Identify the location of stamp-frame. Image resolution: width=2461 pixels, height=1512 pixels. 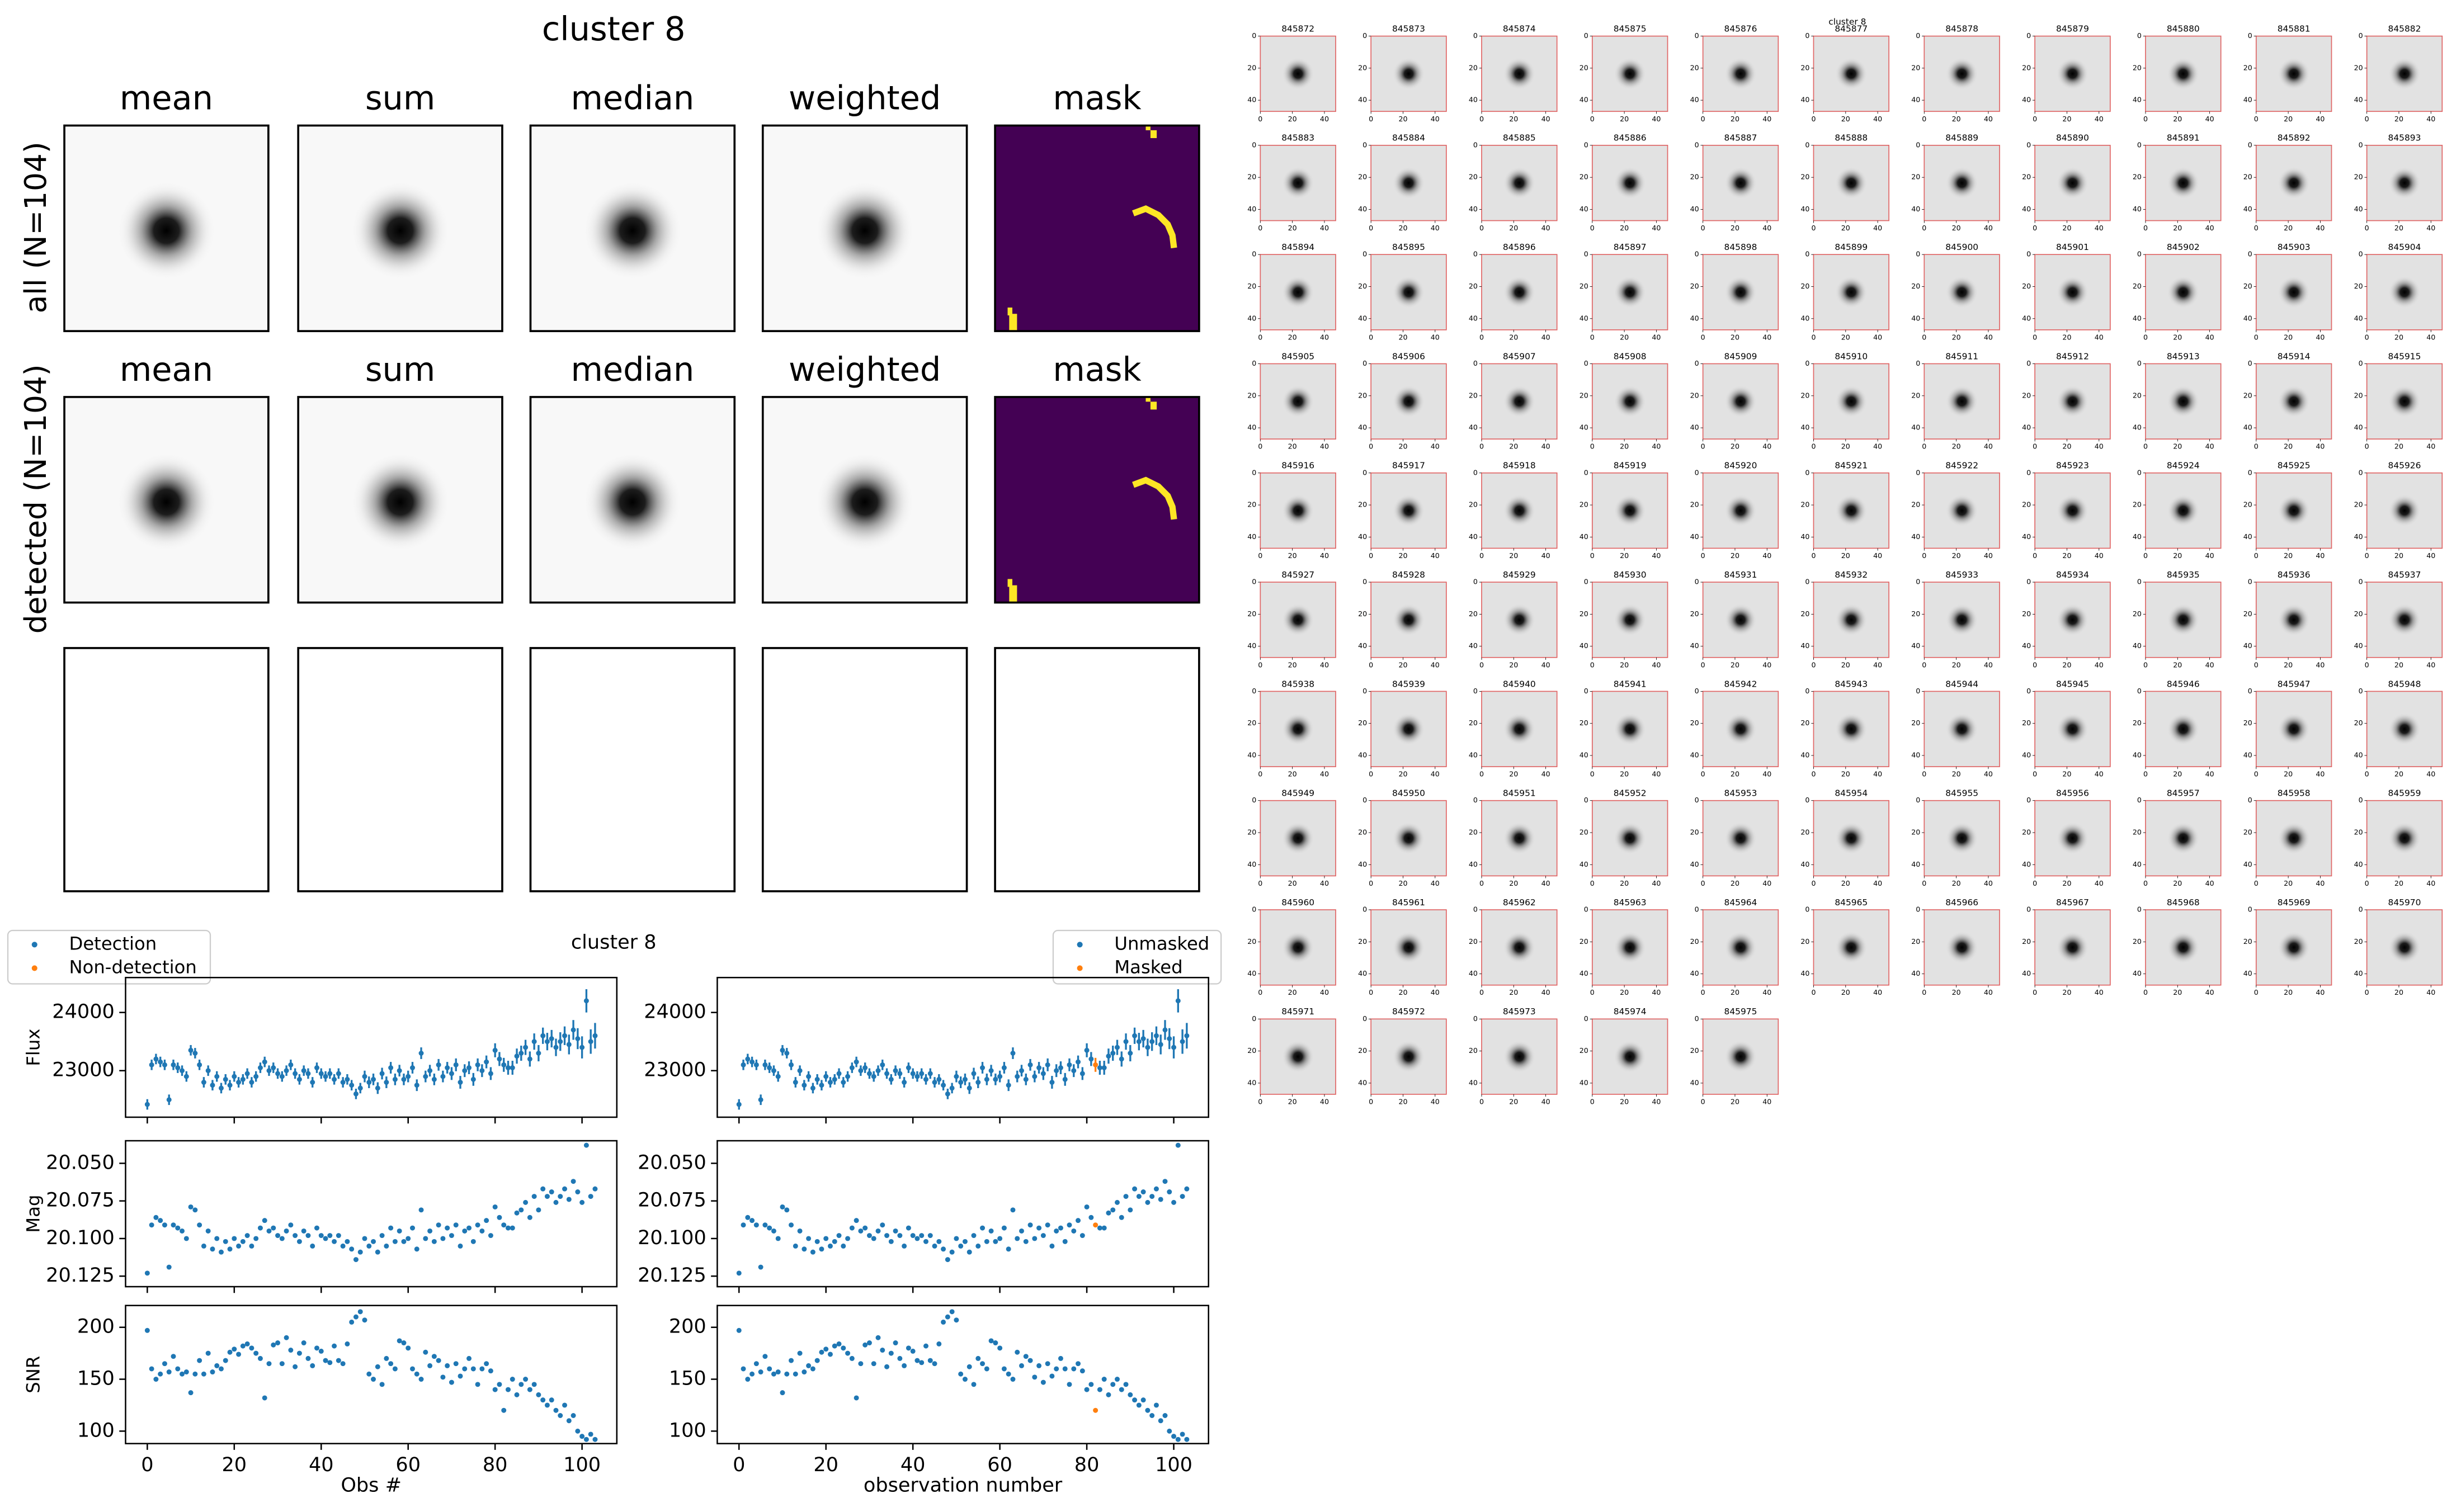
(166, 500).